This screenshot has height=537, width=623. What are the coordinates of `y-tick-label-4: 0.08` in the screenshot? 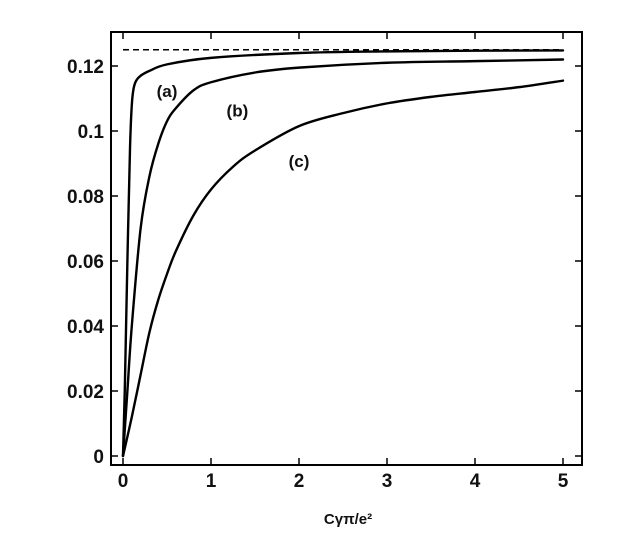 It's located at (85, 197).